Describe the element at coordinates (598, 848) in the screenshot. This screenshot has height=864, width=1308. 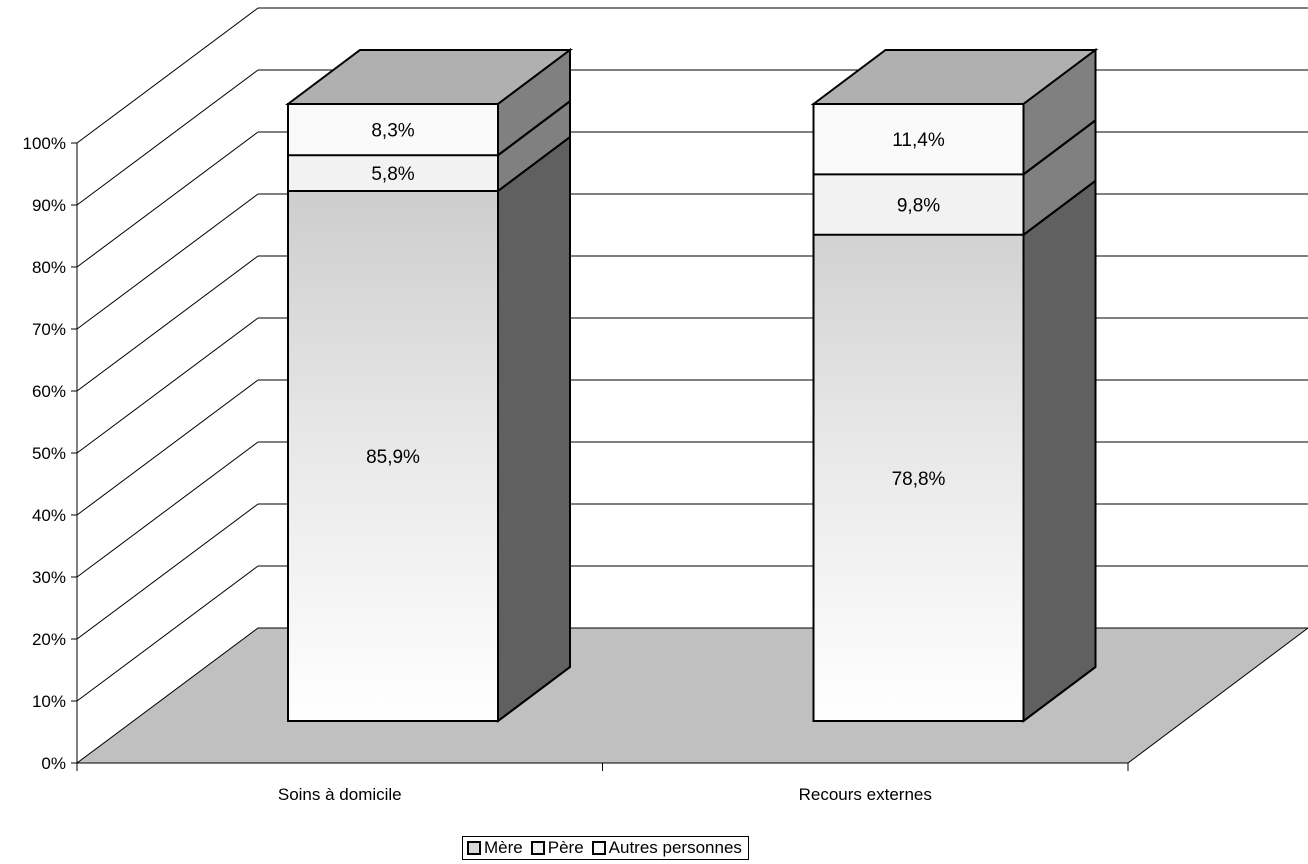
I see `legend-swatch-autres` at that location.